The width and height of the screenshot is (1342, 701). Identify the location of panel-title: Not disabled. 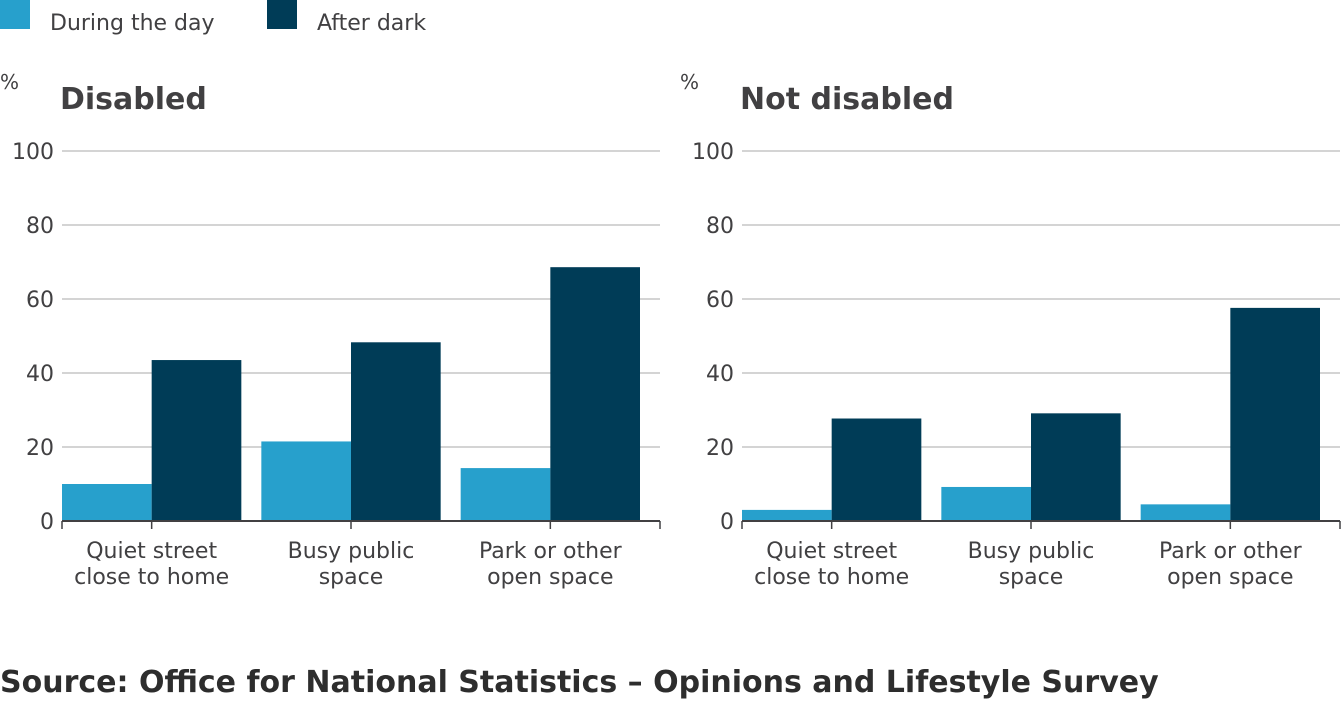
(847, 99).